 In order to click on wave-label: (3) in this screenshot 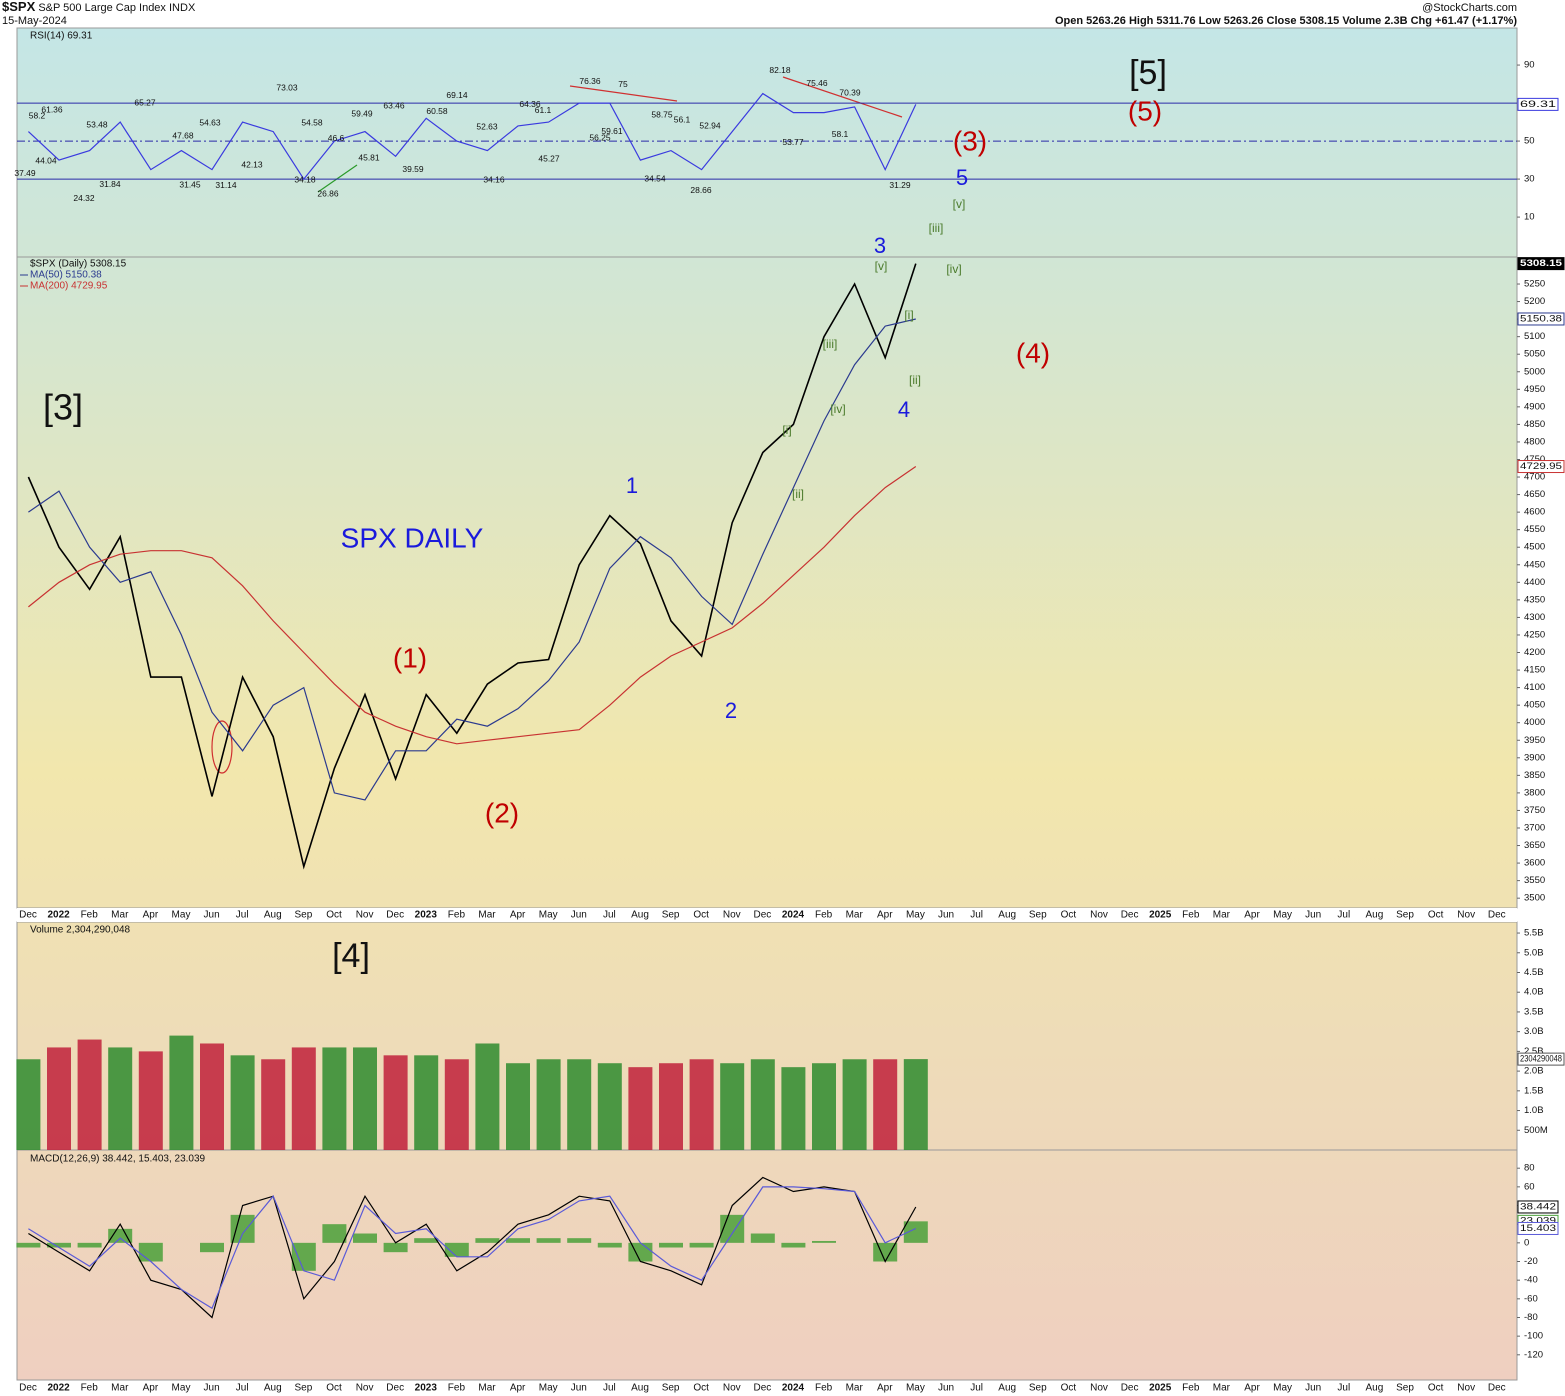, I will do `click(970, 140)`.